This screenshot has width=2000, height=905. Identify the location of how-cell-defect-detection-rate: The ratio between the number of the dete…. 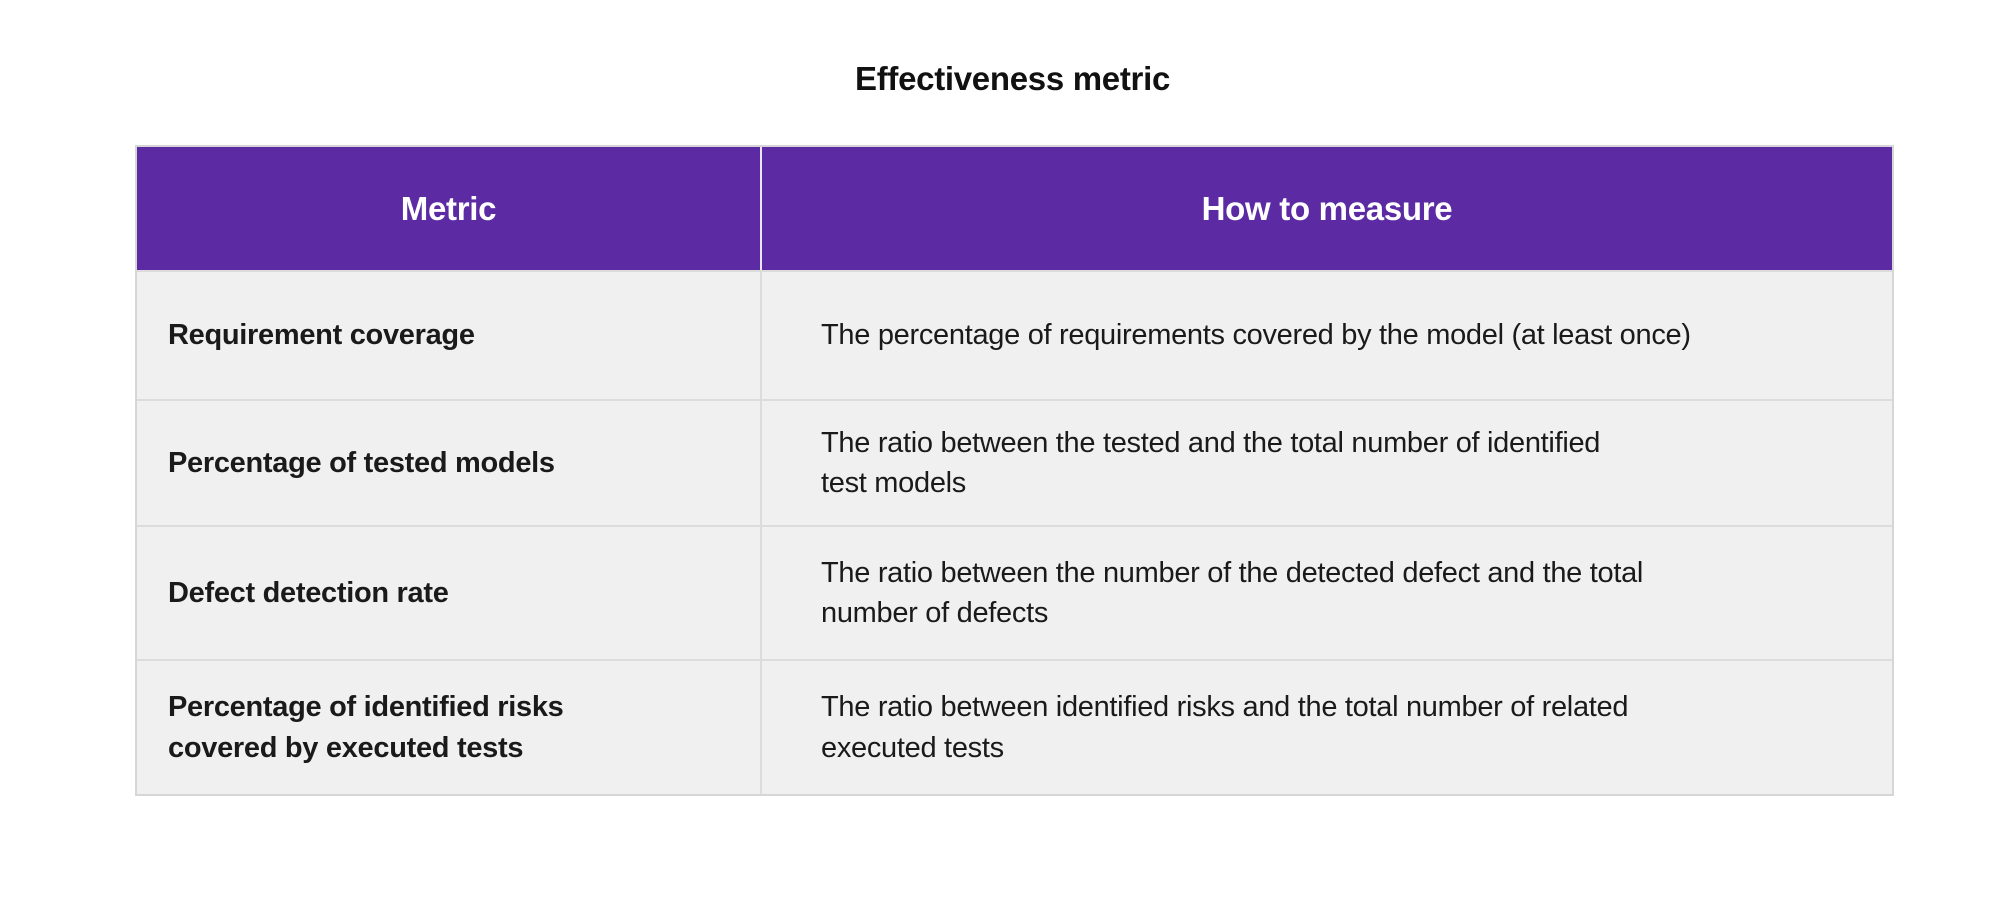
(1327, 592).